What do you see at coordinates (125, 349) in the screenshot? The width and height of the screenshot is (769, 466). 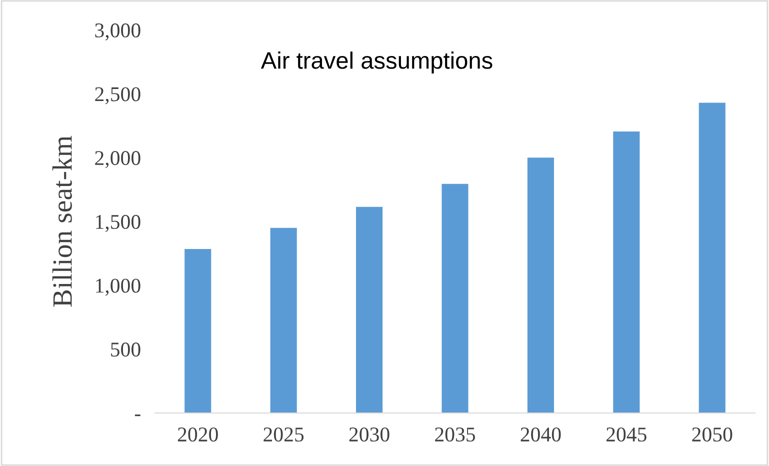 I see `y-tick-label: 500` at bounding box center [125, 349].